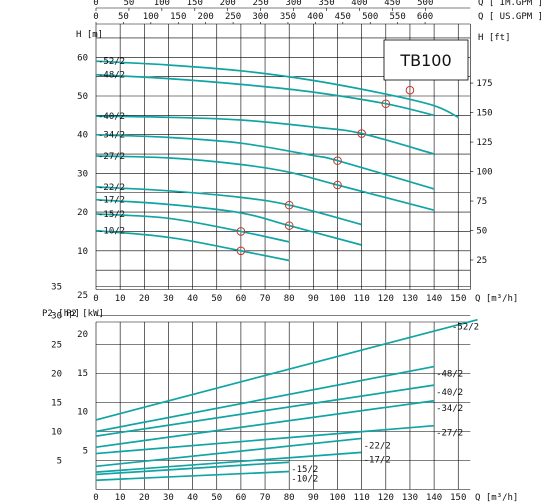 This screenshot has width=560, height=504. What do you see at coordinates (425, 4) in the screenshot?
I see `im-gpm-tick-label: 500` at bounding box center [425, 4].